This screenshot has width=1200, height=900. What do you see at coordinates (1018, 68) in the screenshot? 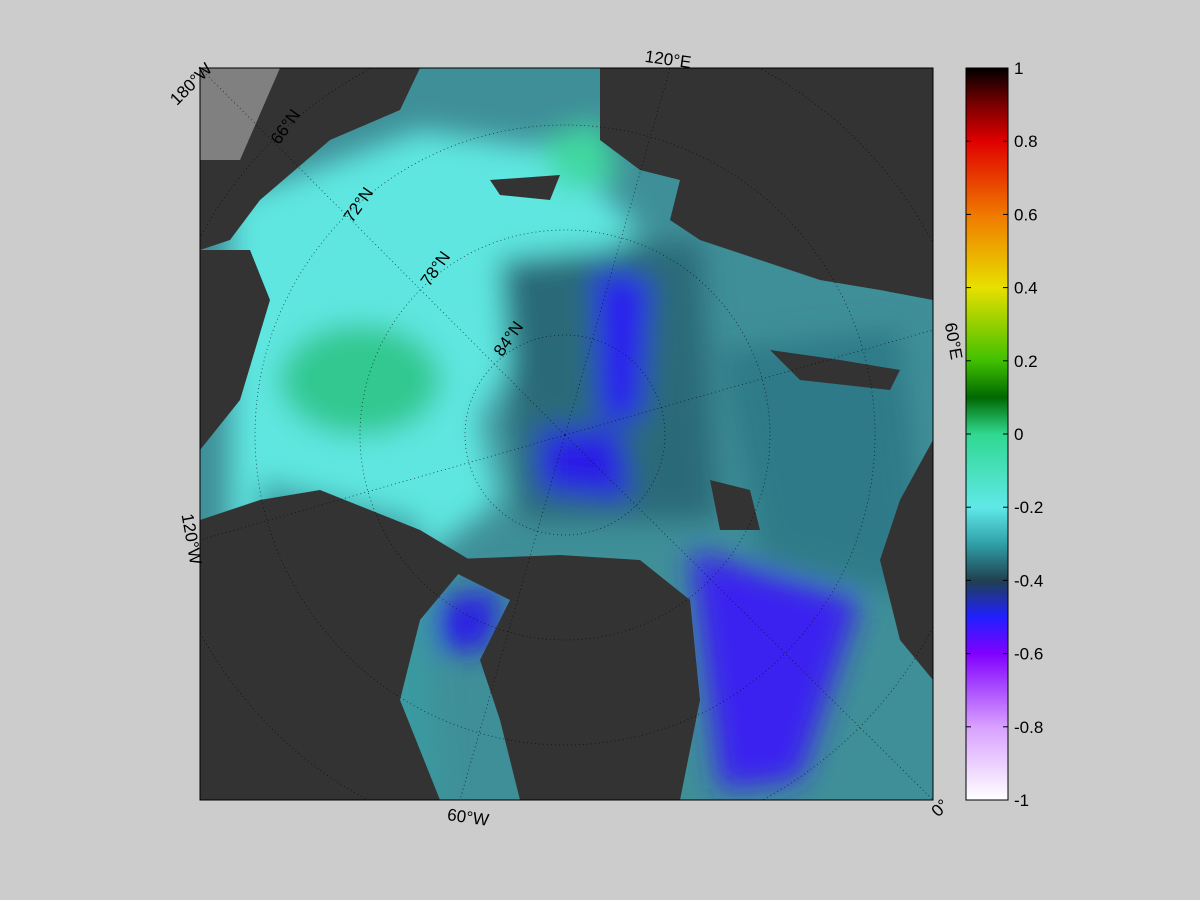
I see `colorbar-tick-label: 1` at bounding box center [1018, 68].